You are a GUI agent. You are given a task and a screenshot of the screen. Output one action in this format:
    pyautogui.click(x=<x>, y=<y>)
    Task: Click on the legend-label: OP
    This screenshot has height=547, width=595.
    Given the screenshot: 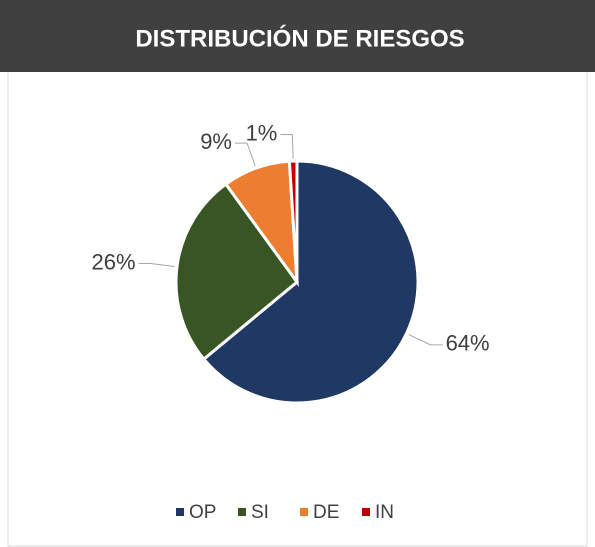 What is the action you would take?
    pyautogui.click(x=202, y=512)
    